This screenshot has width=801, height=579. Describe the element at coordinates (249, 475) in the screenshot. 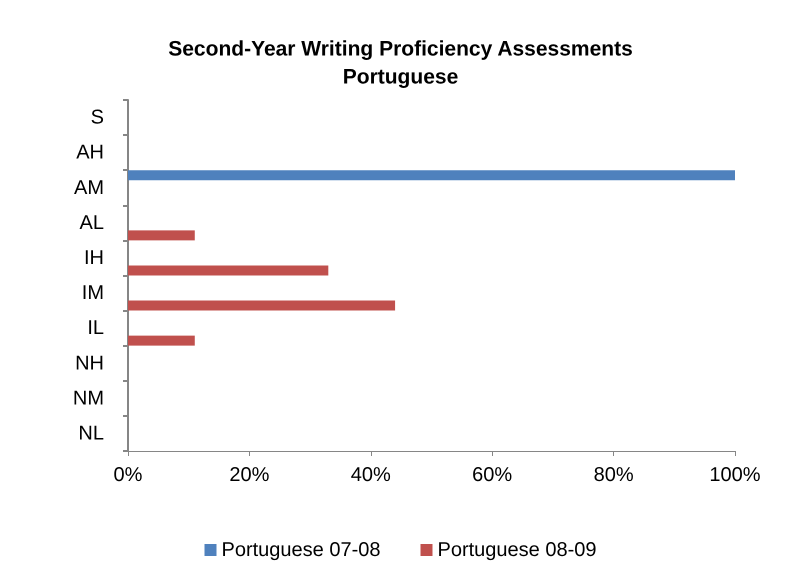

I see `x-tick-label: 20%` at that location.